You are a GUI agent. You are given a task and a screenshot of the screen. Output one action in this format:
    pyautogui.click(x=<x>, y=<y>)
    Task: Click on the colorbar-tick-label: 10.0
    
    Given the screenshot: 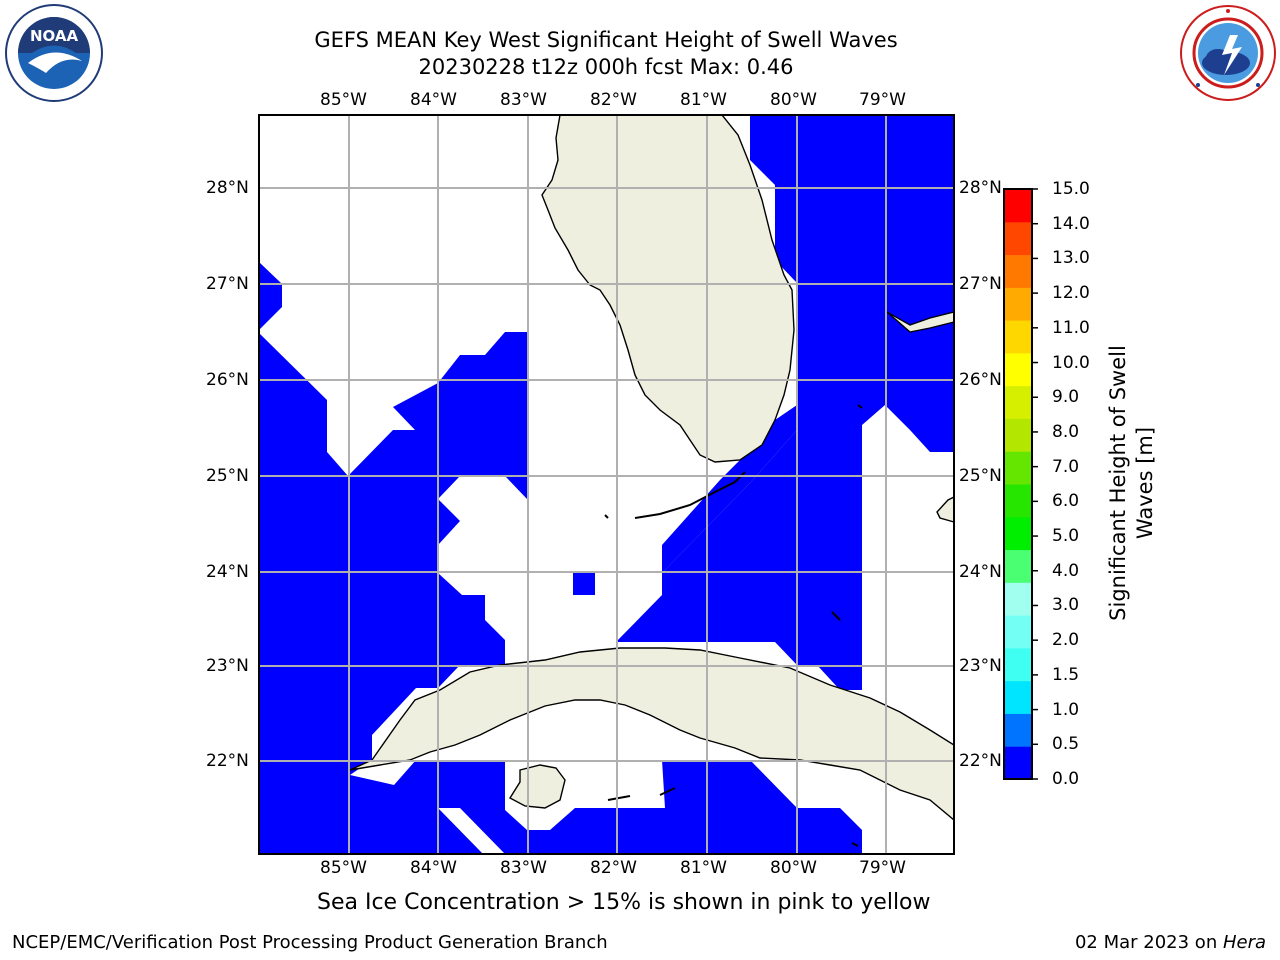 What is the action you would take?
    pyautogui.click(x=1071, y=362)
    